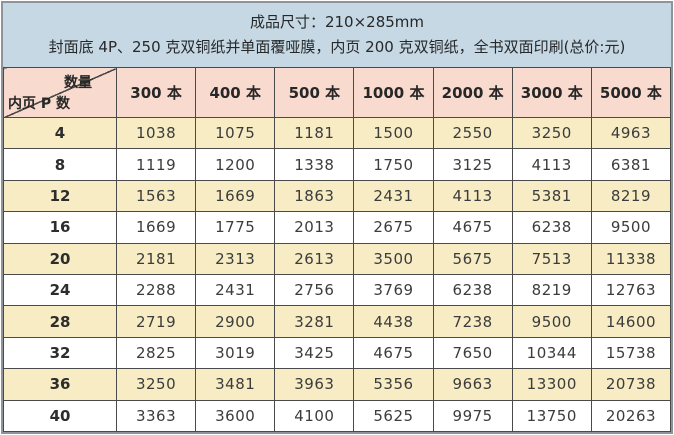  What do you see at coordinates (156, 416) in the screenshot?
I see `price-cell: 3363` at bounding box center [156, 416].